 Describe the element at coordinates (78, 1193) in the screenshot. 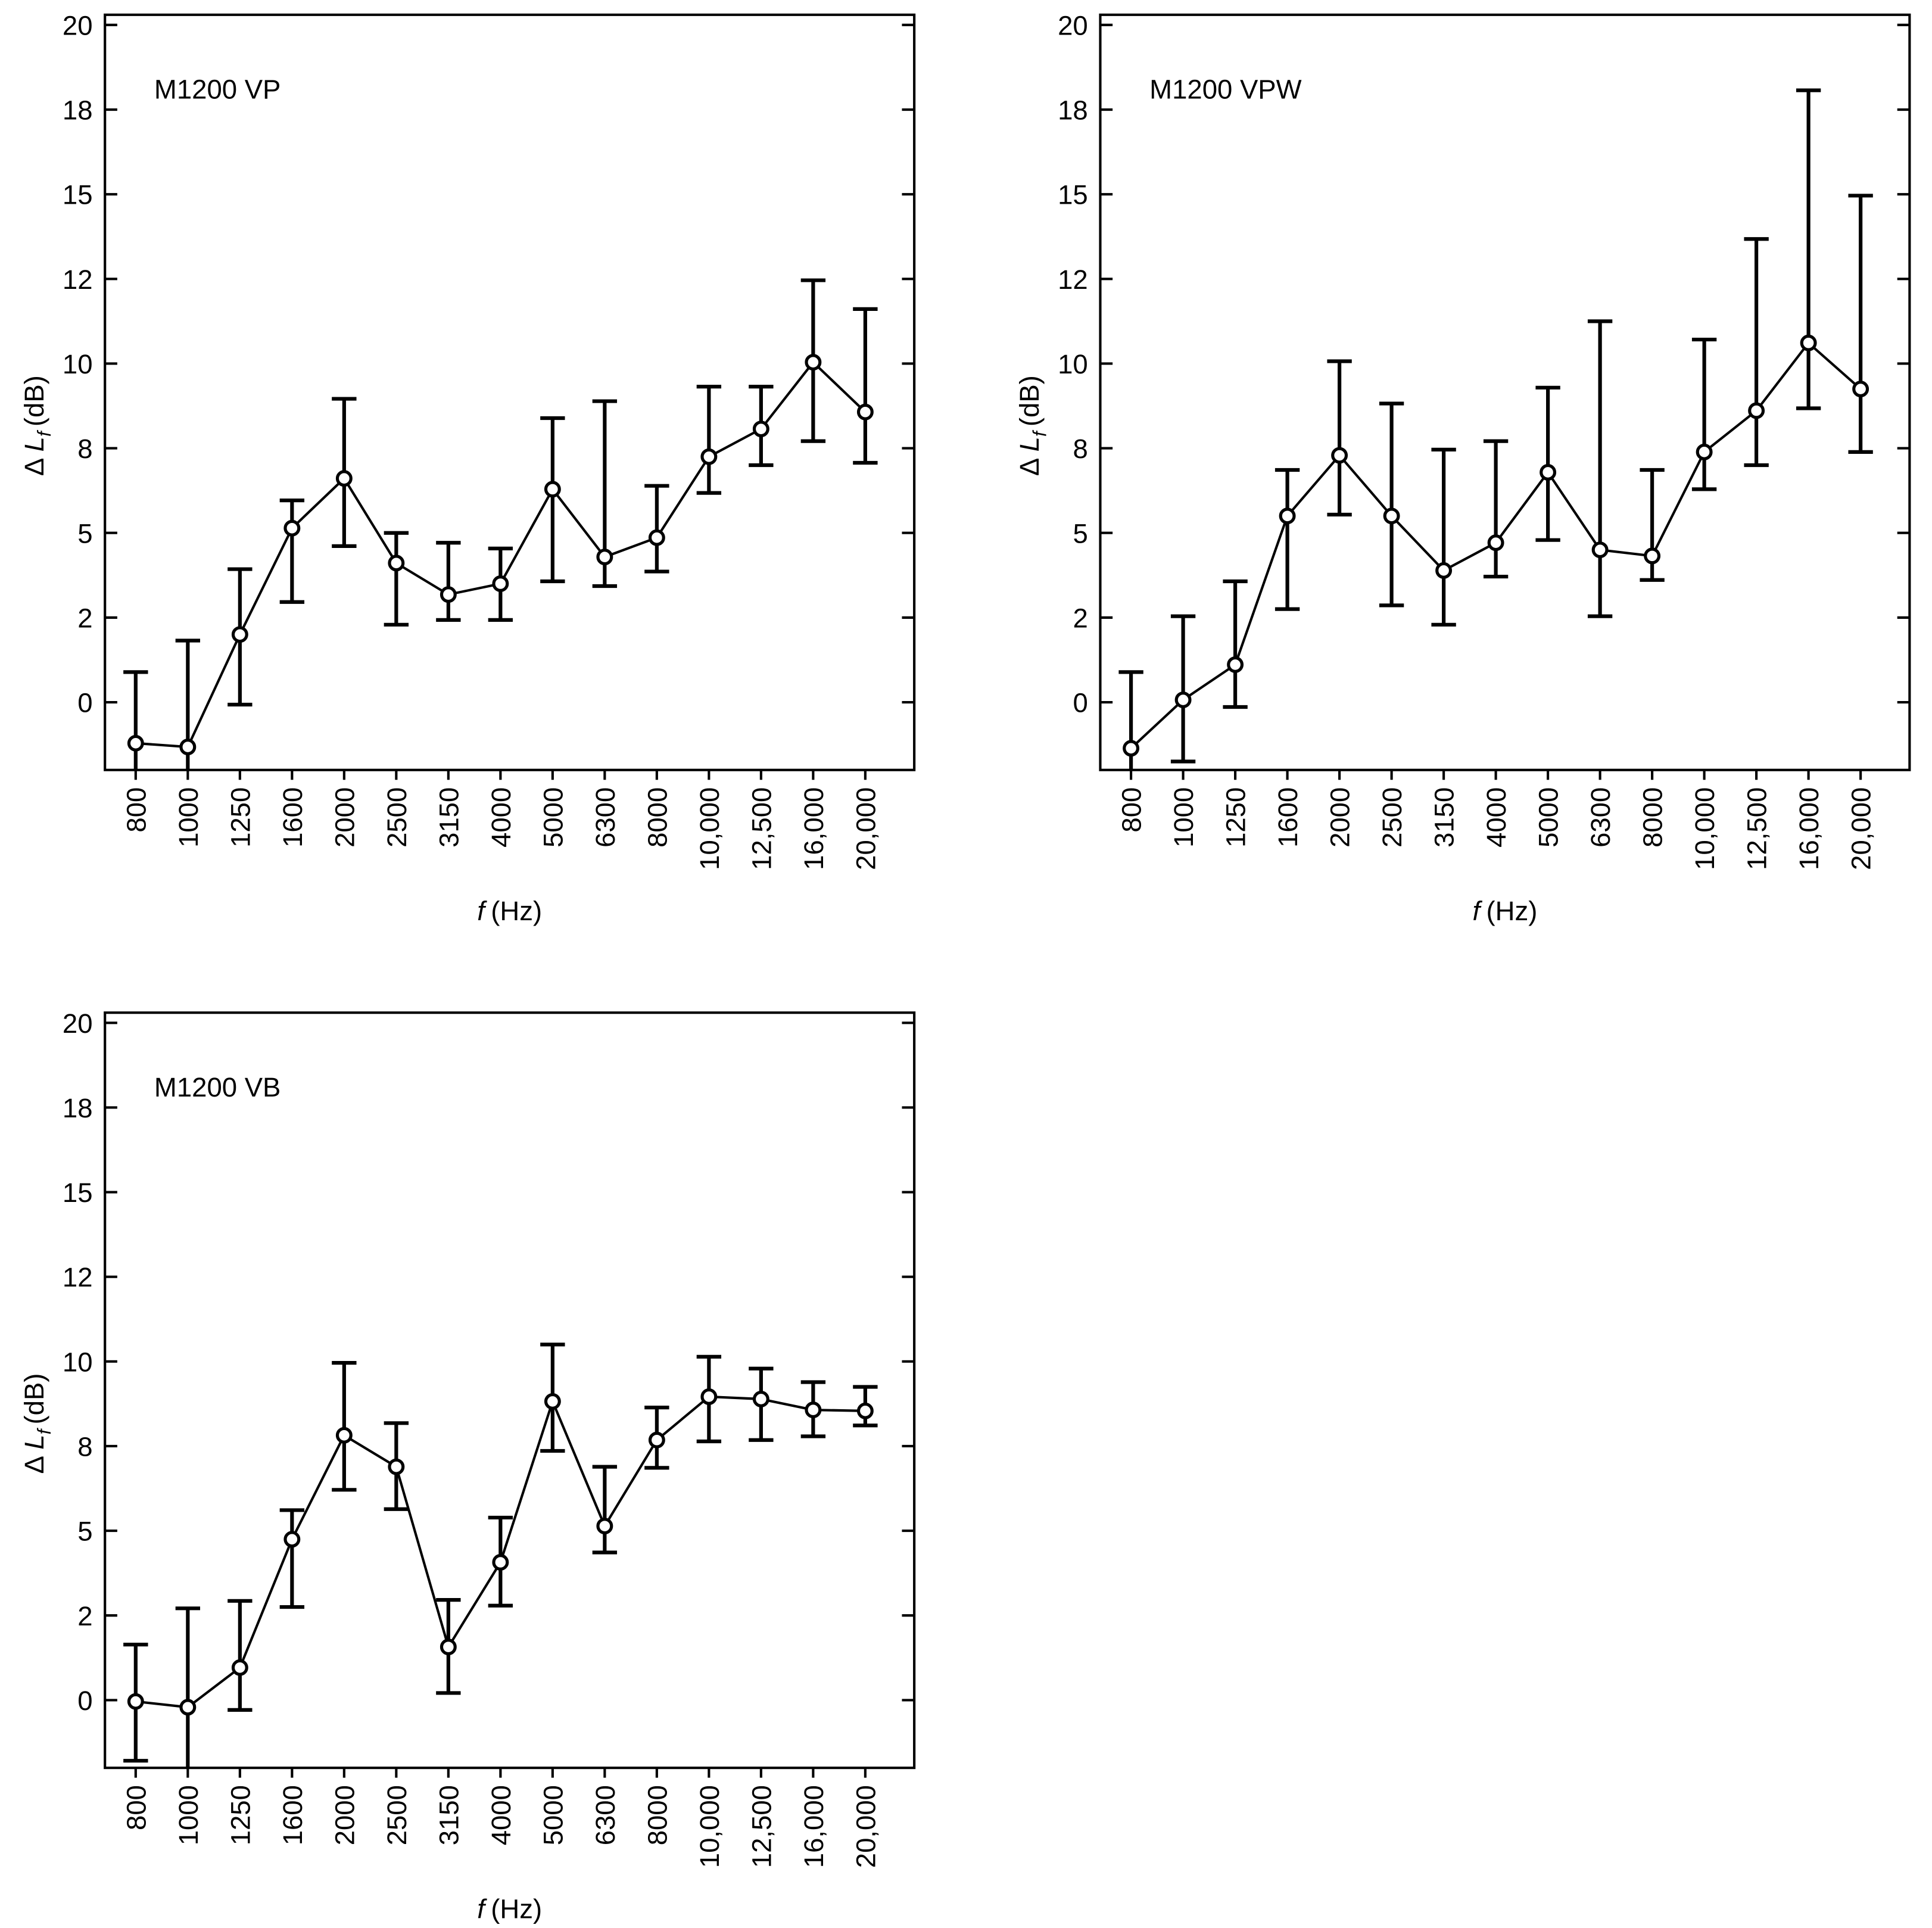

I see `y-tick-label: 15` at that location.